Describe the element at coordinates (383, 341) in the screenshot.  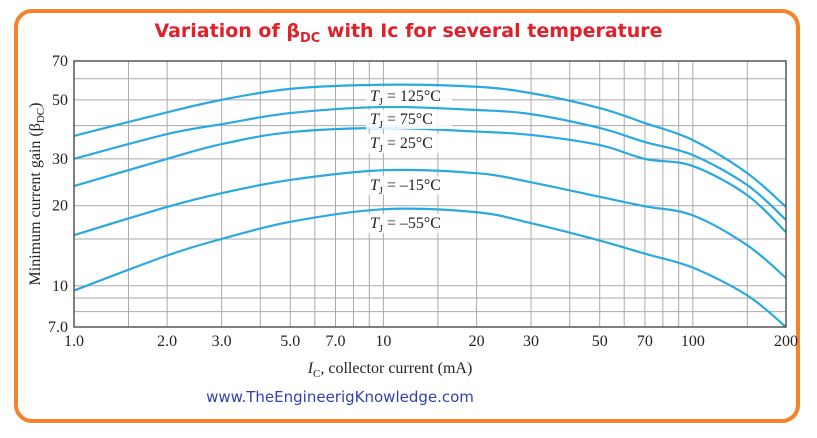
I see `x-tick-label: 10` at that location.